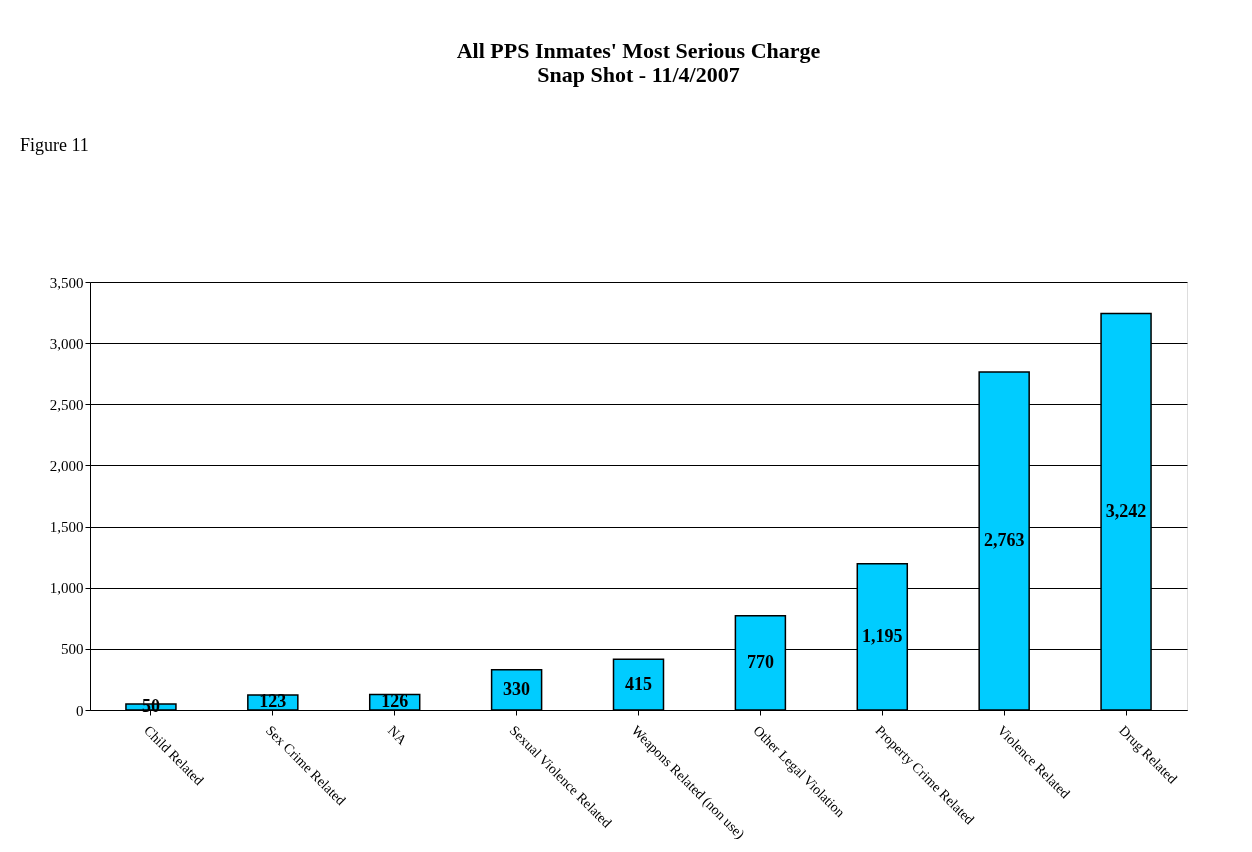  What do you see at coordinates (638, 62) in the screenshot?
I see `chart-title: All PPS Inmates' Most Serious Charge Snap Shot - 11/4/2007` at bounding box center [638, 62].